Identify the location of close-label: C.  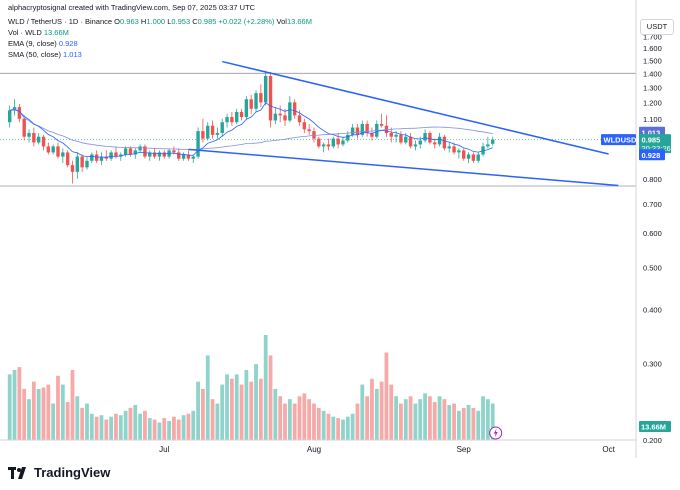
(195, 21).